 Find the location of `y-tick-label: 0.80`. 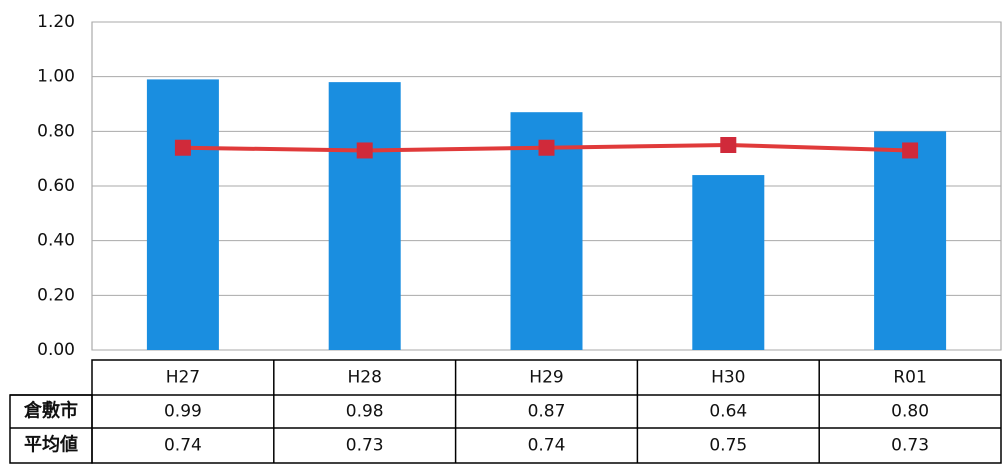

y-tick-label: 0.80 is located at coordinates (56, 131).